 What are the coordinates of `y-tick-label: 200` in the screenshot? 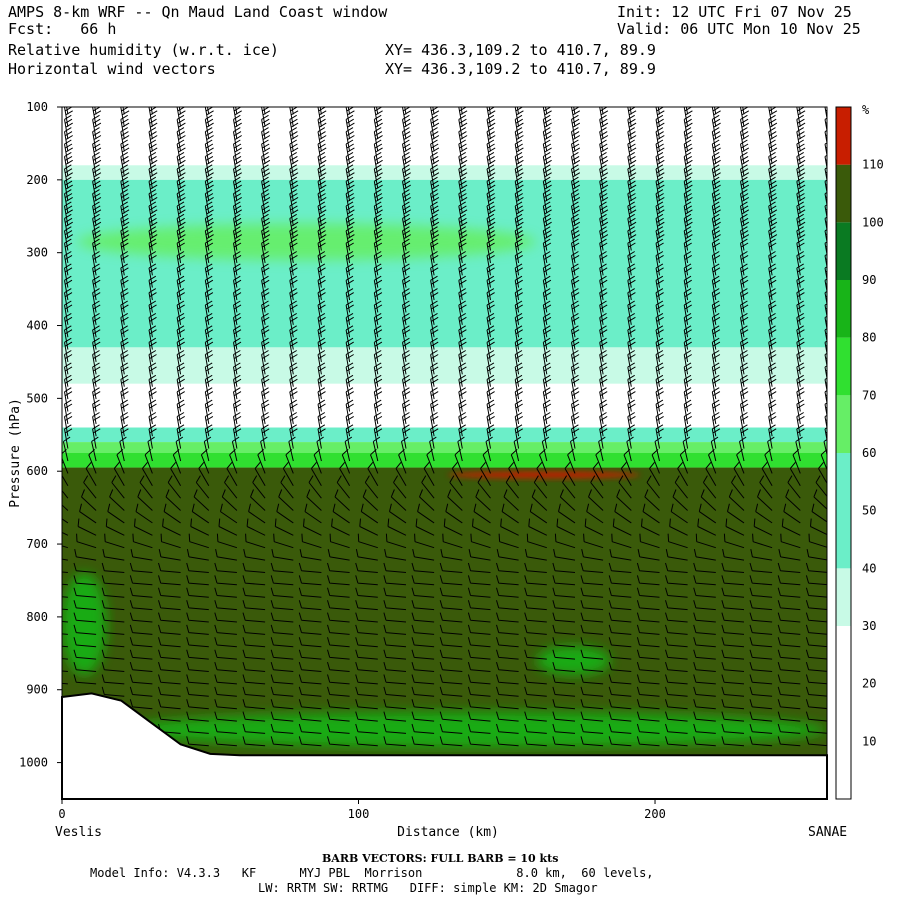 It's located at (37, 180).